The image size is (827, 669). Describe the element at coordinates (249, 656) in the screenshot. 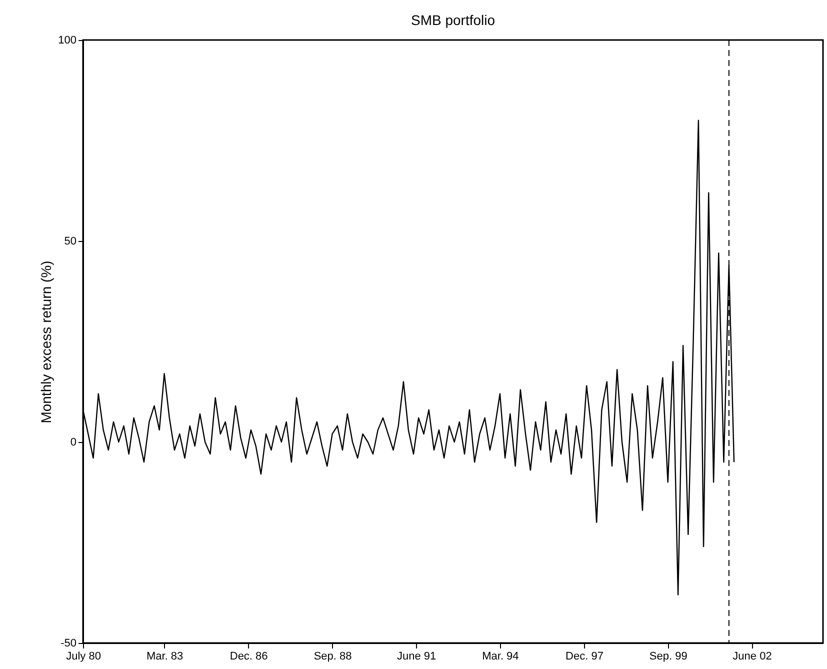

I see `x-tick-label: Dec. 86` at that location.